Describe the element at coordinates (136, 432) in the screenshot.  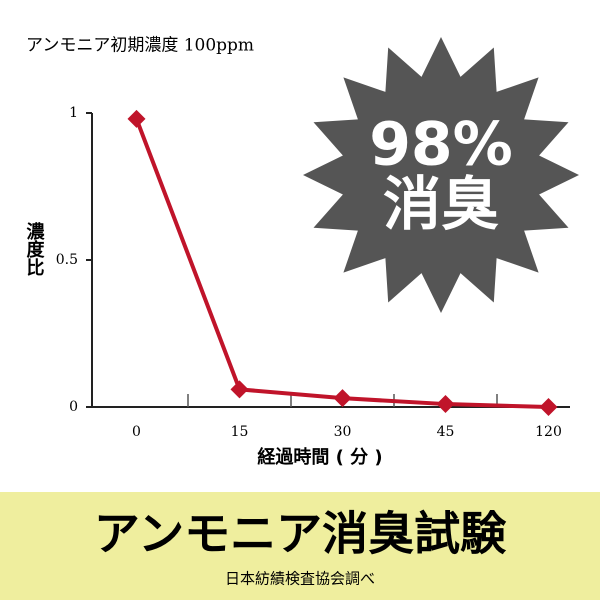
I see `x-tick-label: 0` at that location.